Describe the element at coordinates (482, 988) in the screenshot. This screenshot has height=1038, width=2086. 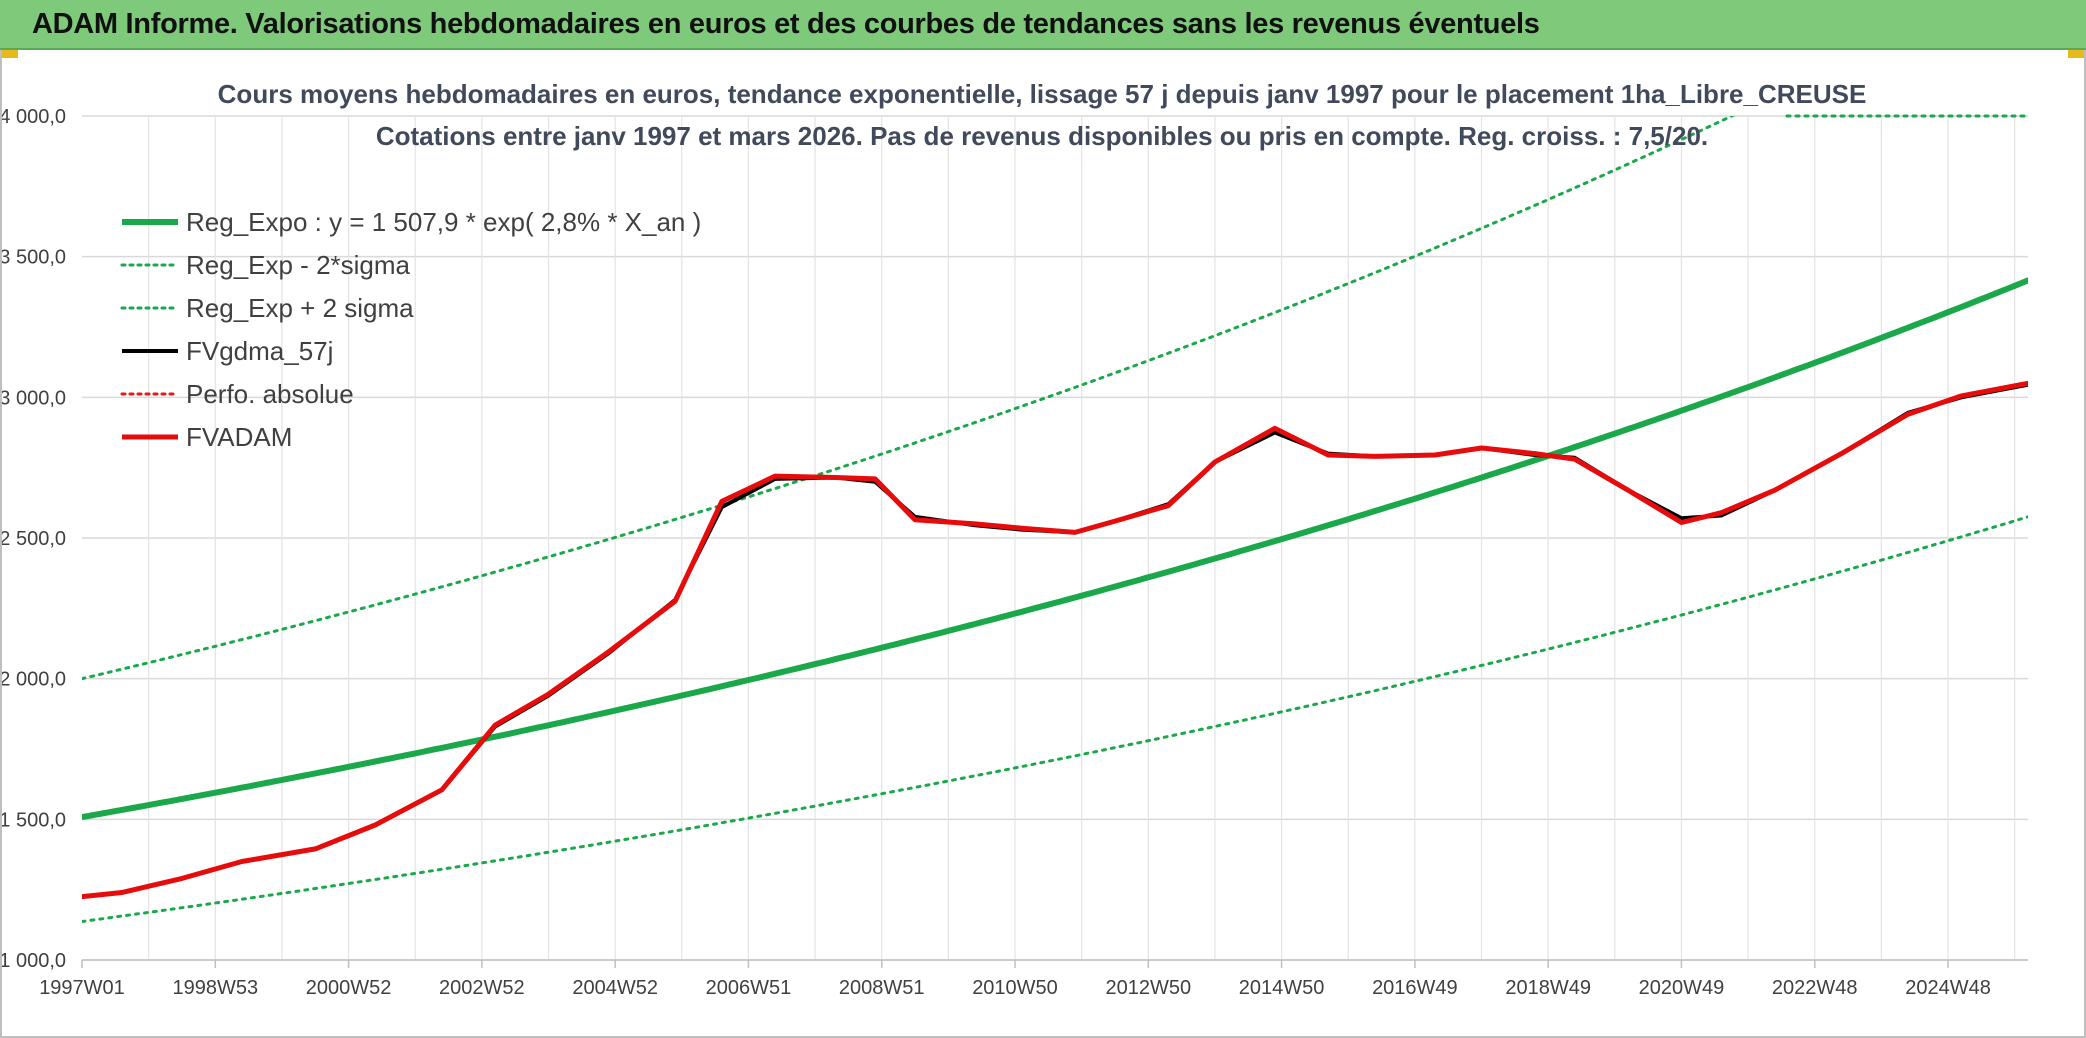
I see `x-tick-label: 2002W52` at that location.